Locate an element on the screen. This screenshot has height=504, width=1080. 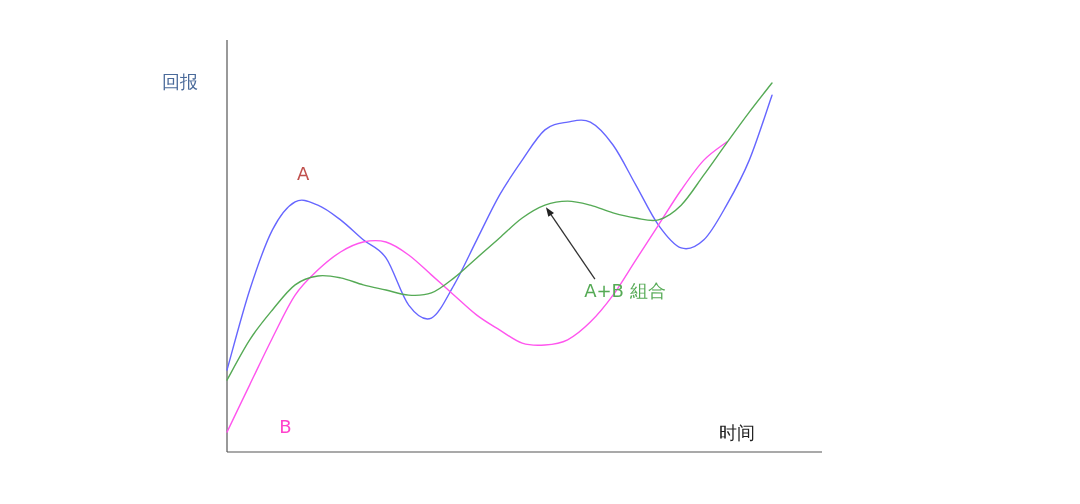
y-axis-title: 回报 is located at coordinates (180, 81).